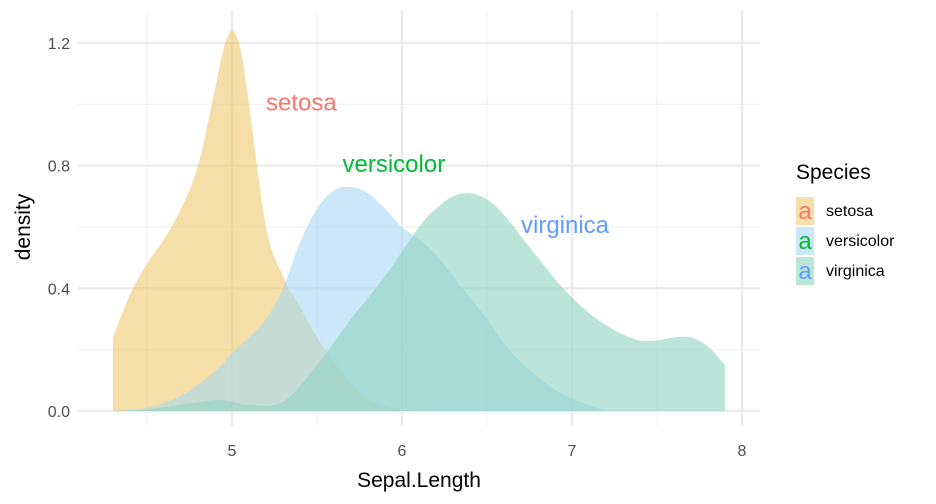  Describe the element at coordinates (59, 44) in the screenshot. I see `y-tick-label: 1.2` at that location.